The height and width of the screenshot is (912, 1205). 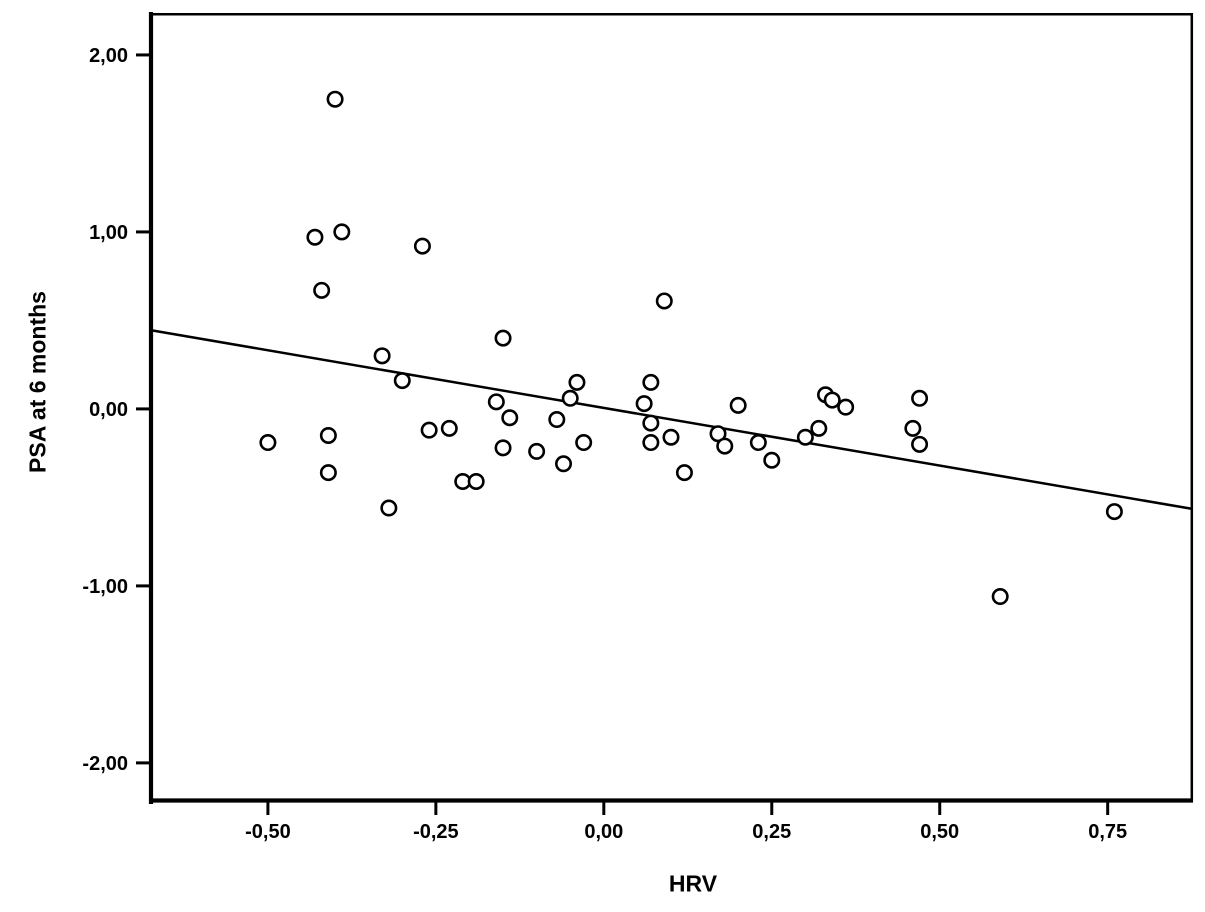 I want to click on x-tick-label: 0,25, so click(x=771, y=832).